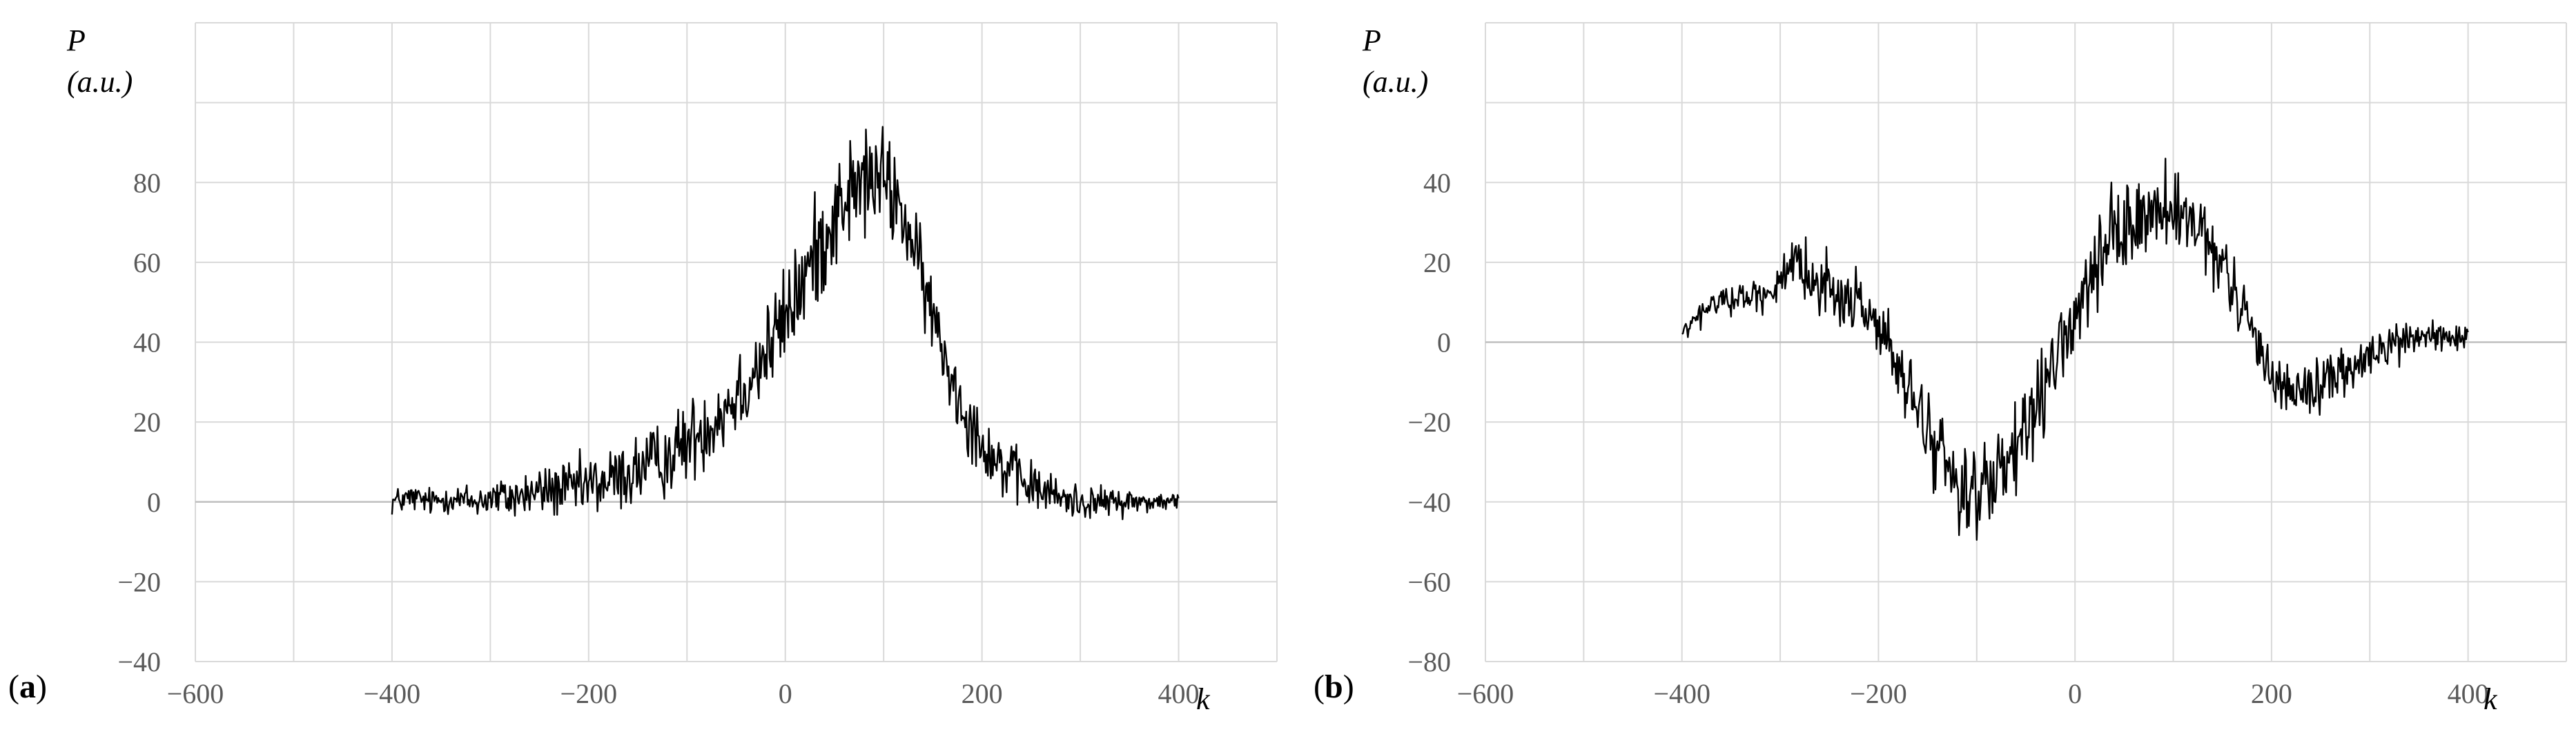 This screenshot has width=2576, height=732. What do you see at coordinates (1444, 342) in the screenshot?
I see `panel-b-y-tick-label: 0` at bounding box center [1444, 342].